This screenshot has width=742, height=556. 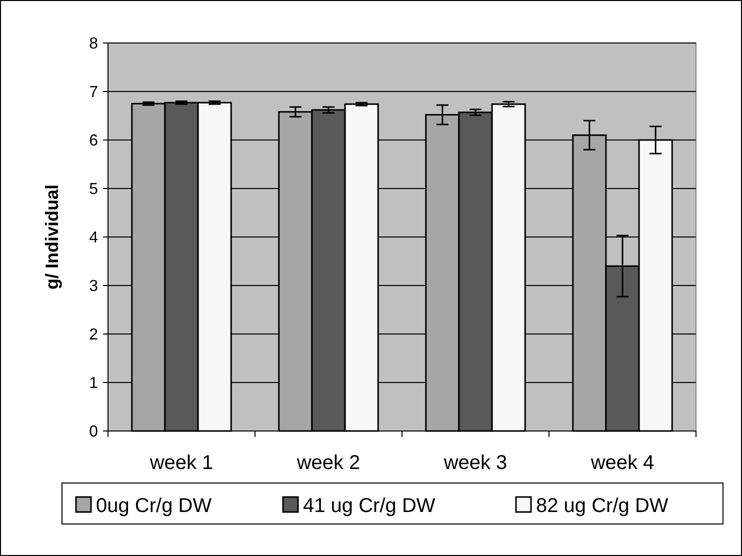 I want to click on y-tick-label: 7, so click(x=93, y=93).